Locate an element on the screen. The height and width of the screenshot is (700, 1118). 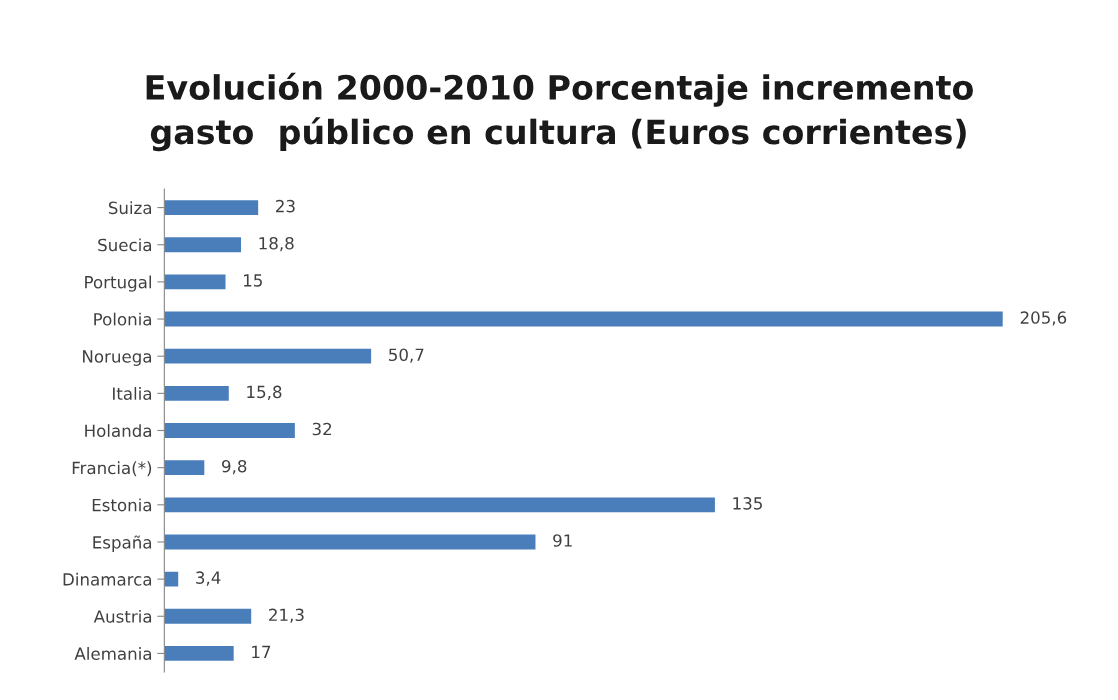
y-tick-label: Noruega is located at coordinates (117, 358).